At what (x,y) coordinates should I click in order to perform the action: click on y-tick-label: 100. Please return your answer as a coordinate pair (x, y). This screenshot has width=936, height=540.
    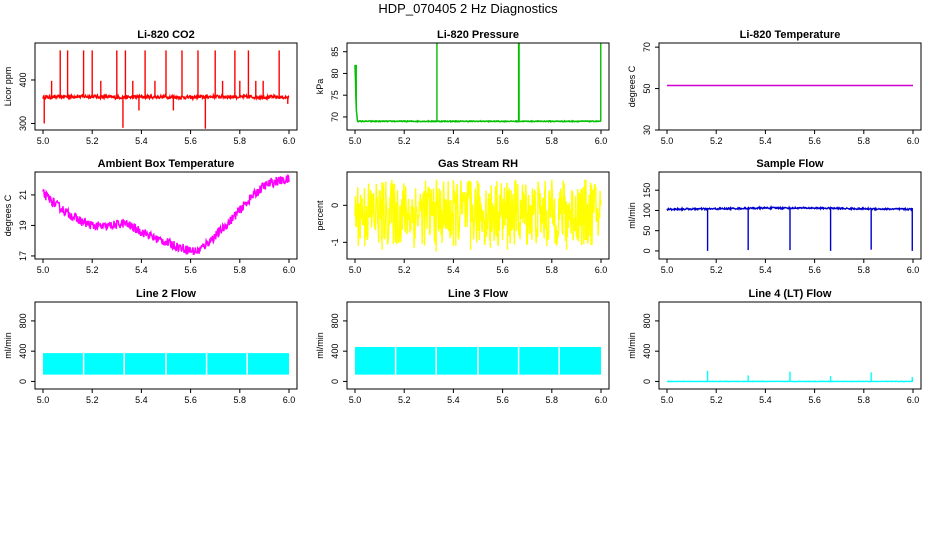
    Looking at the image, I should click on (647, 210).